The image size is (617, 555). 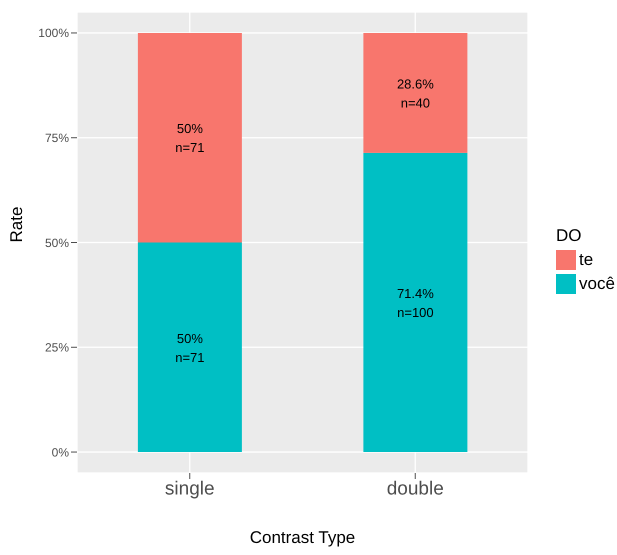 I want to click on y-tick-label: 75%, so click(x=57, y=137).